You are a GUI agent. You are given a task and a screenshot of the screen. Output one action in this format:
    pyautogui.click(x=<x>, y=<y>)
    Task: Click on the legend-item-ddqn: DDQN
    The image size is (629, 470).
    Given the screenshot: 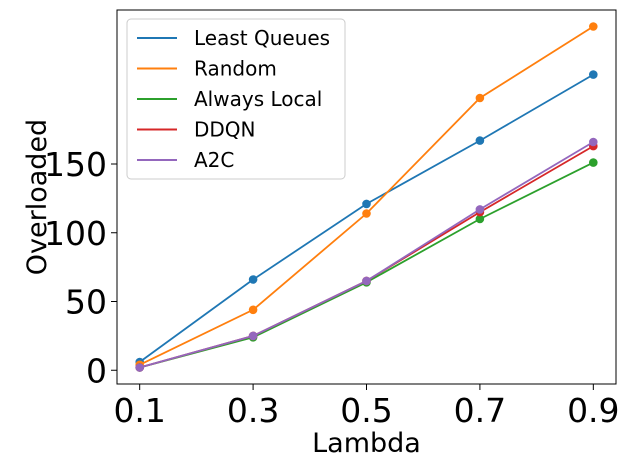 What is the action you would take?
    pyautogui.click(x=196, y=130)
    